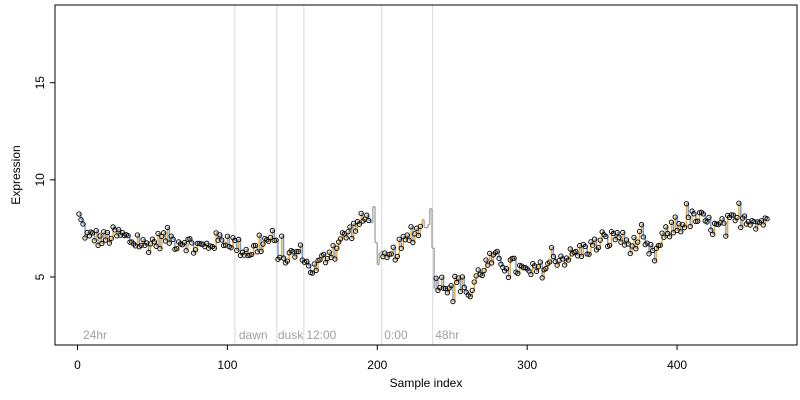 The width and height of the screenshot is (800, 400). I want to click on phase-annotation: dawn, so click(253, 335).